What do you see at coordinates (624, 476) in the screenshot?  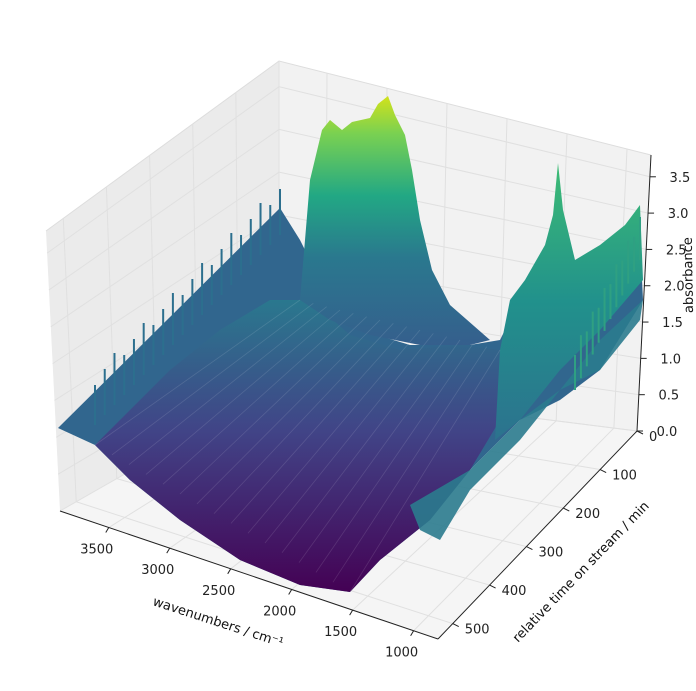 I see `y-tick-label: 100` at bounding box center [624, 476].